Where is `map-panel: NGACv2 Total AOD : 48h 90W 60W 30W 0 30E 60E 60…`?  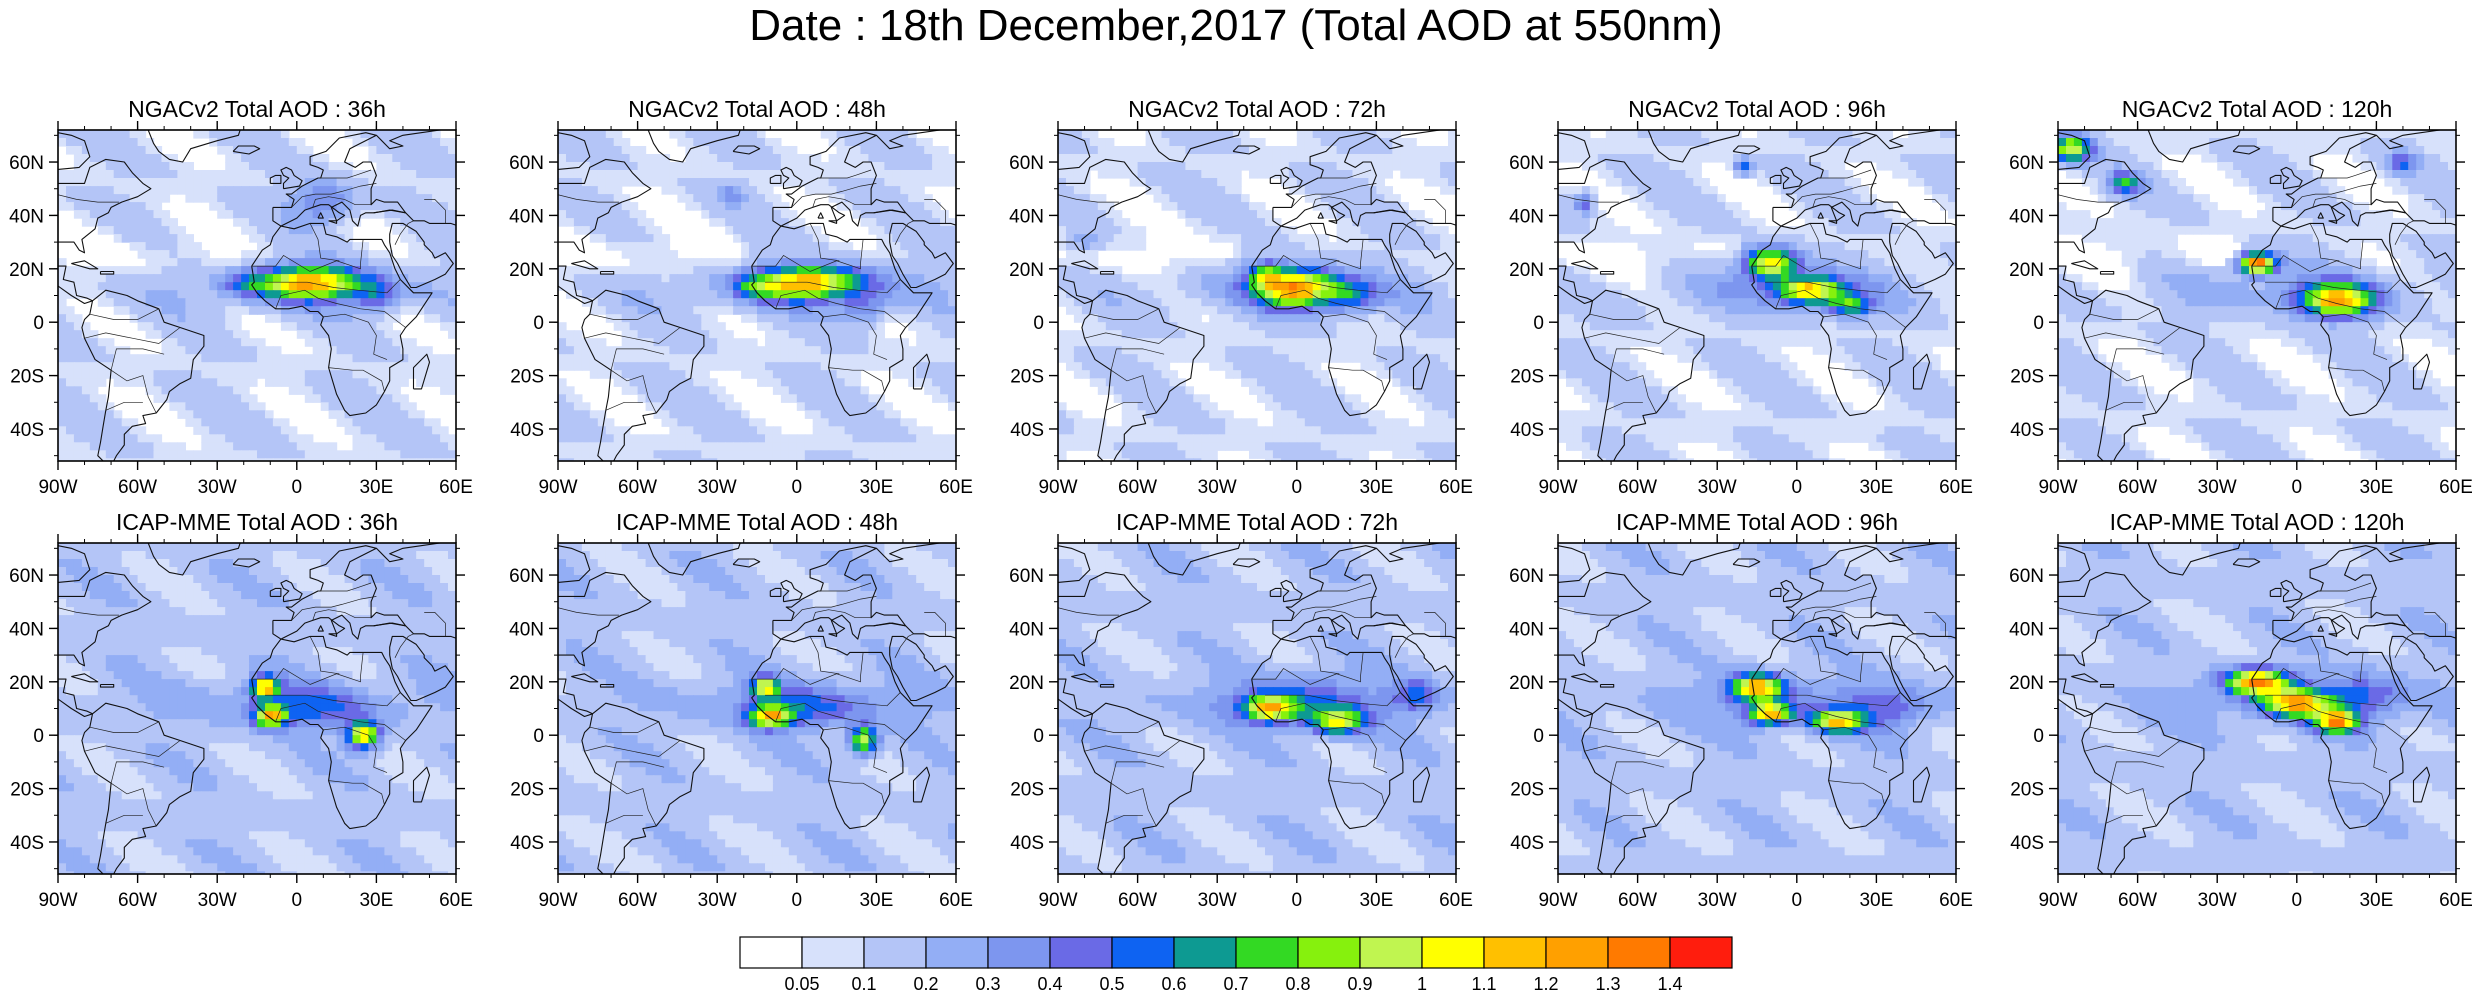 map-panel: NGACv2 Total AOD : 48h 90W 60W 30W 0 30E 60E 60… is located at coordinates (741, 297).